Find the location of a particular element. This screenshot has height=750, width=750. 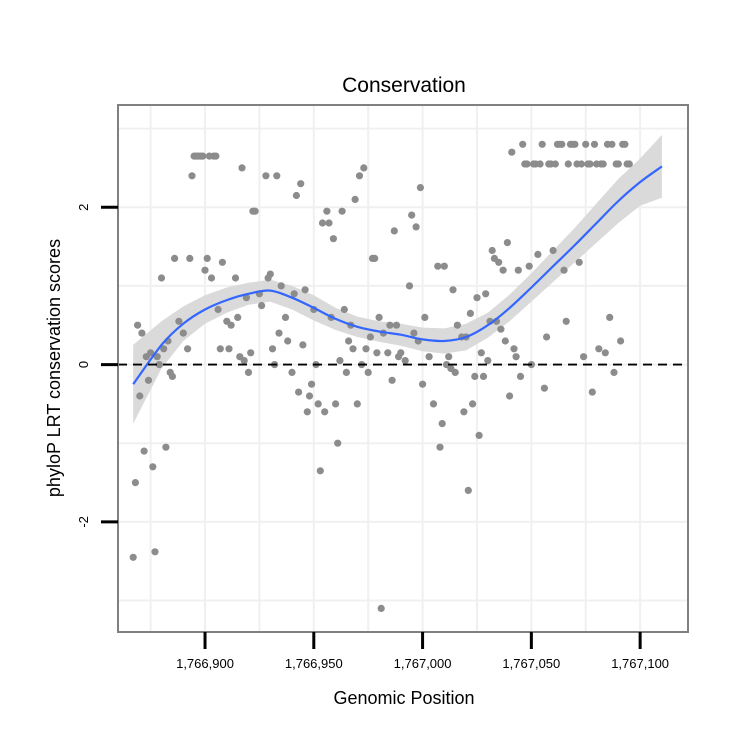

y-tick-label: 2 is located at coordinates (83, 207).